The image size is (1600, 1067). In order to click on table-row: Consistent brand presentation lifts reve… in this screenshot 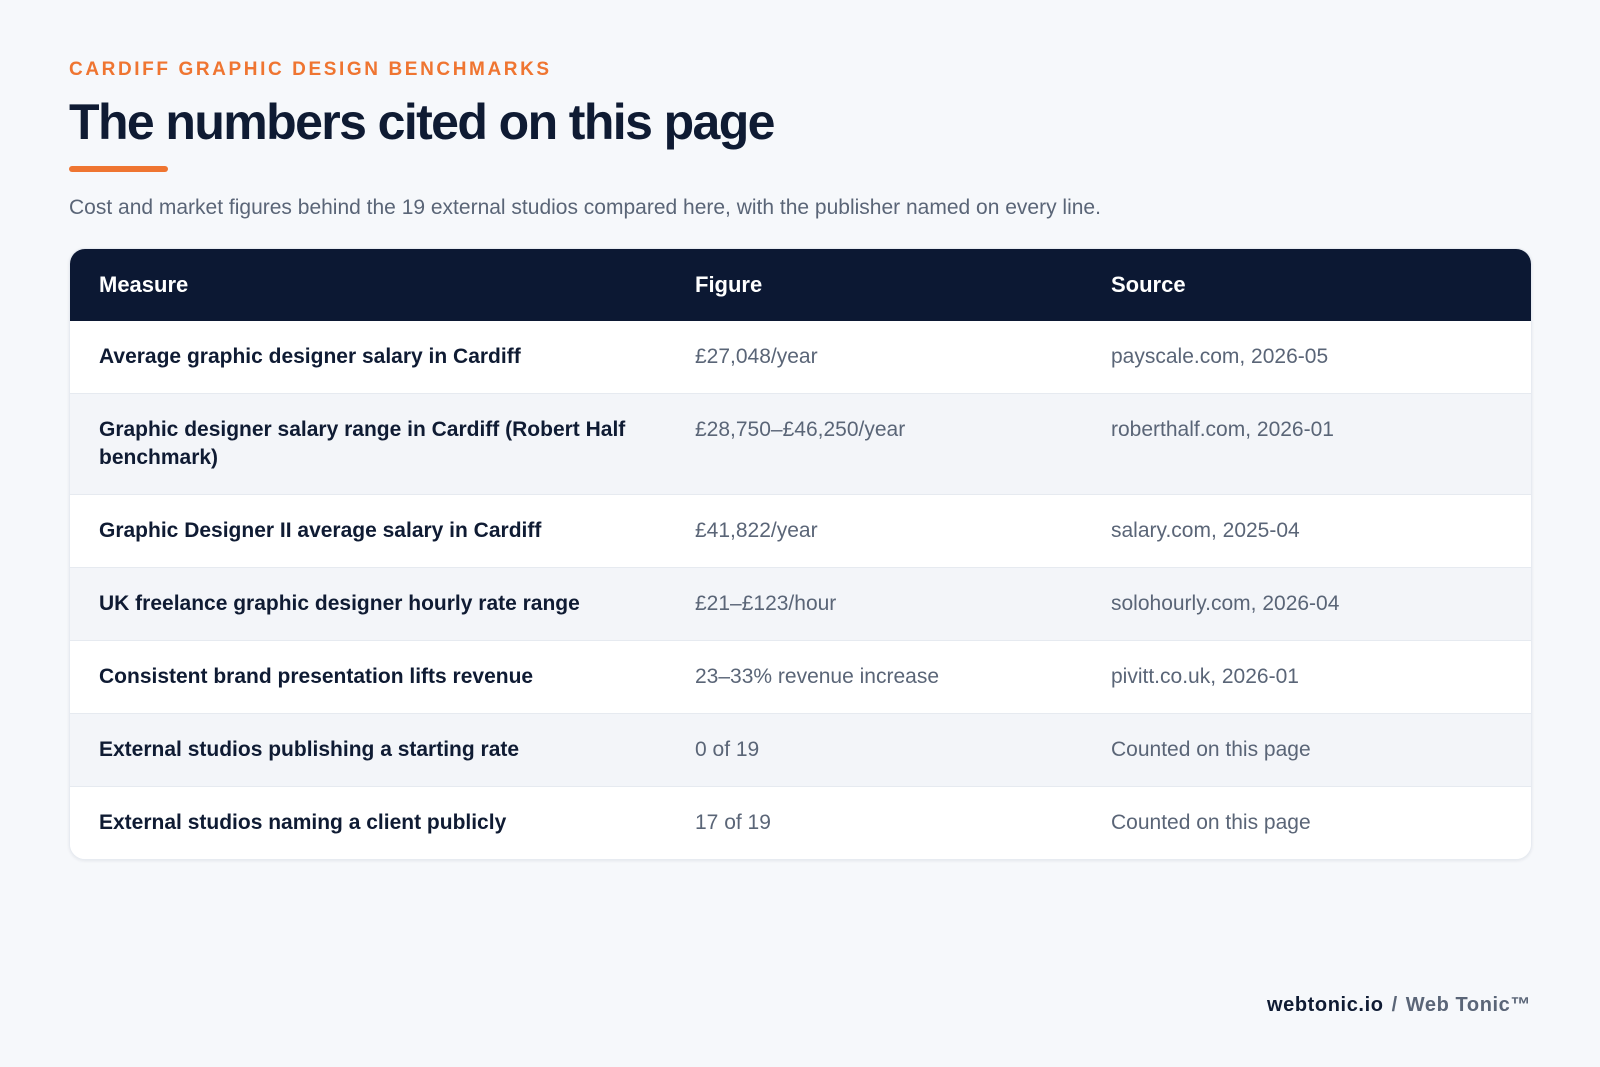, I will do `click(800, 677)`.